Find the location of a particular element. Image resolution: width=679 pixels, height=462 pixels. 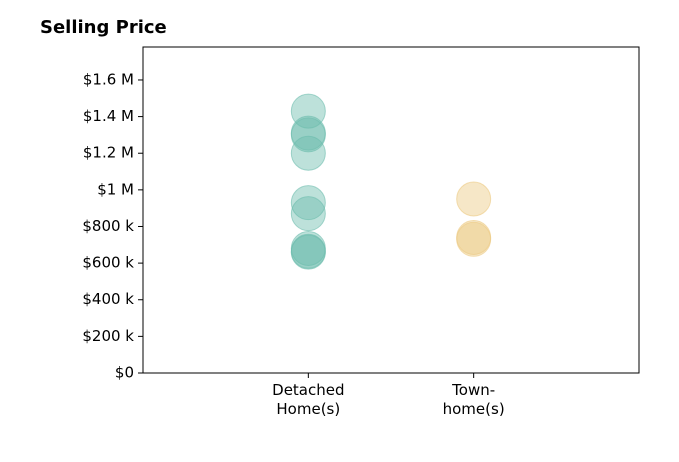

y-tick-label: $600 k is located at coordinates (108, 263).